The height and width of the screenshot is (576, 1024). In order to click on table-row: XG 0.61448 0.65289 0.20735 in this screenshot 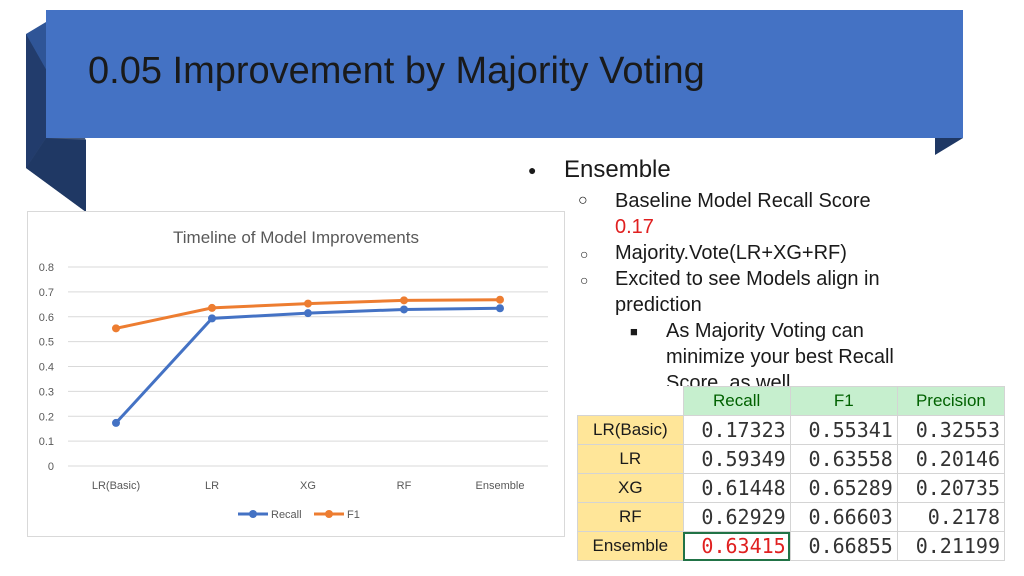, I will do `click(791, 488)`.